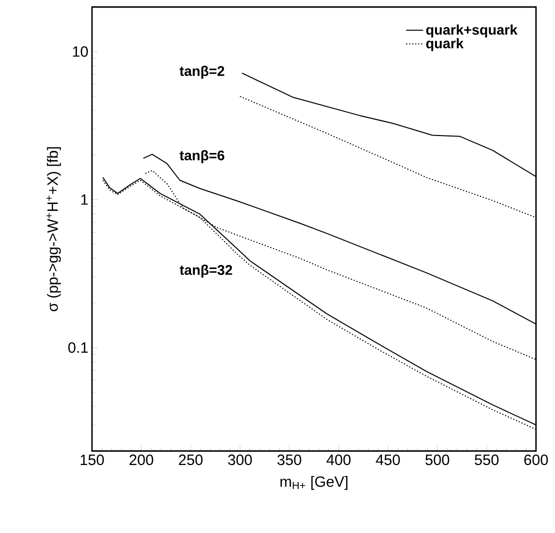 The image size is (555, 533). What do you see at coordinates (206, 271) in the screenshot?
I see `annotation: tanβ=32` at bounding box center [206, 271].